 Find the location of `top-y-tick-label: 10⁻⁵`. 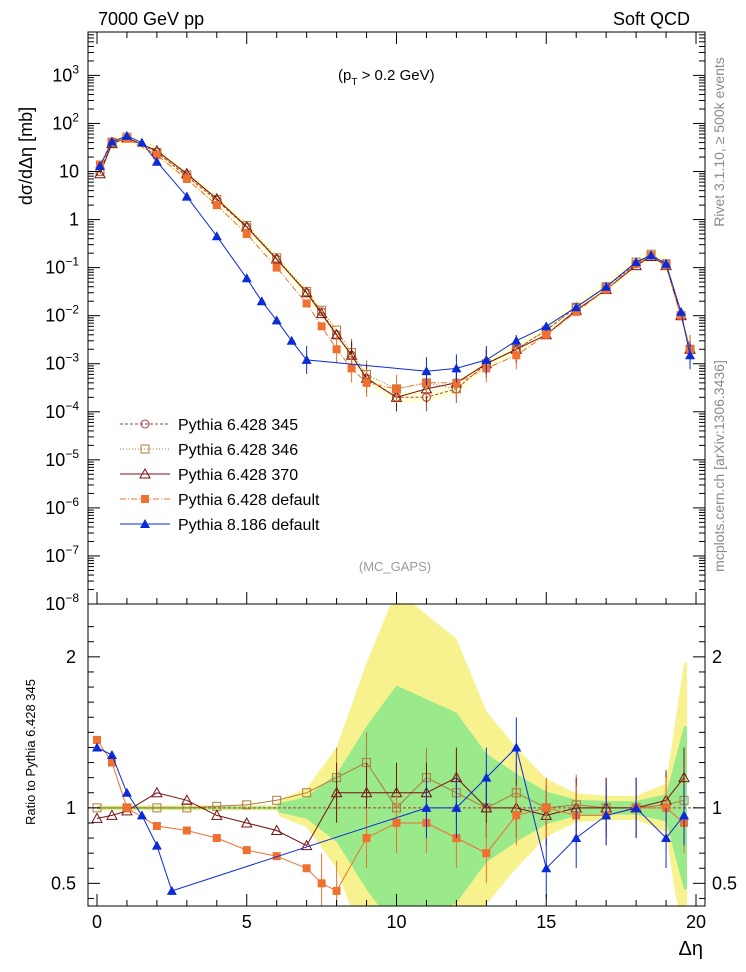

top-y-tick-label: 10⁻⁵ is located at coordinates (62, 458).